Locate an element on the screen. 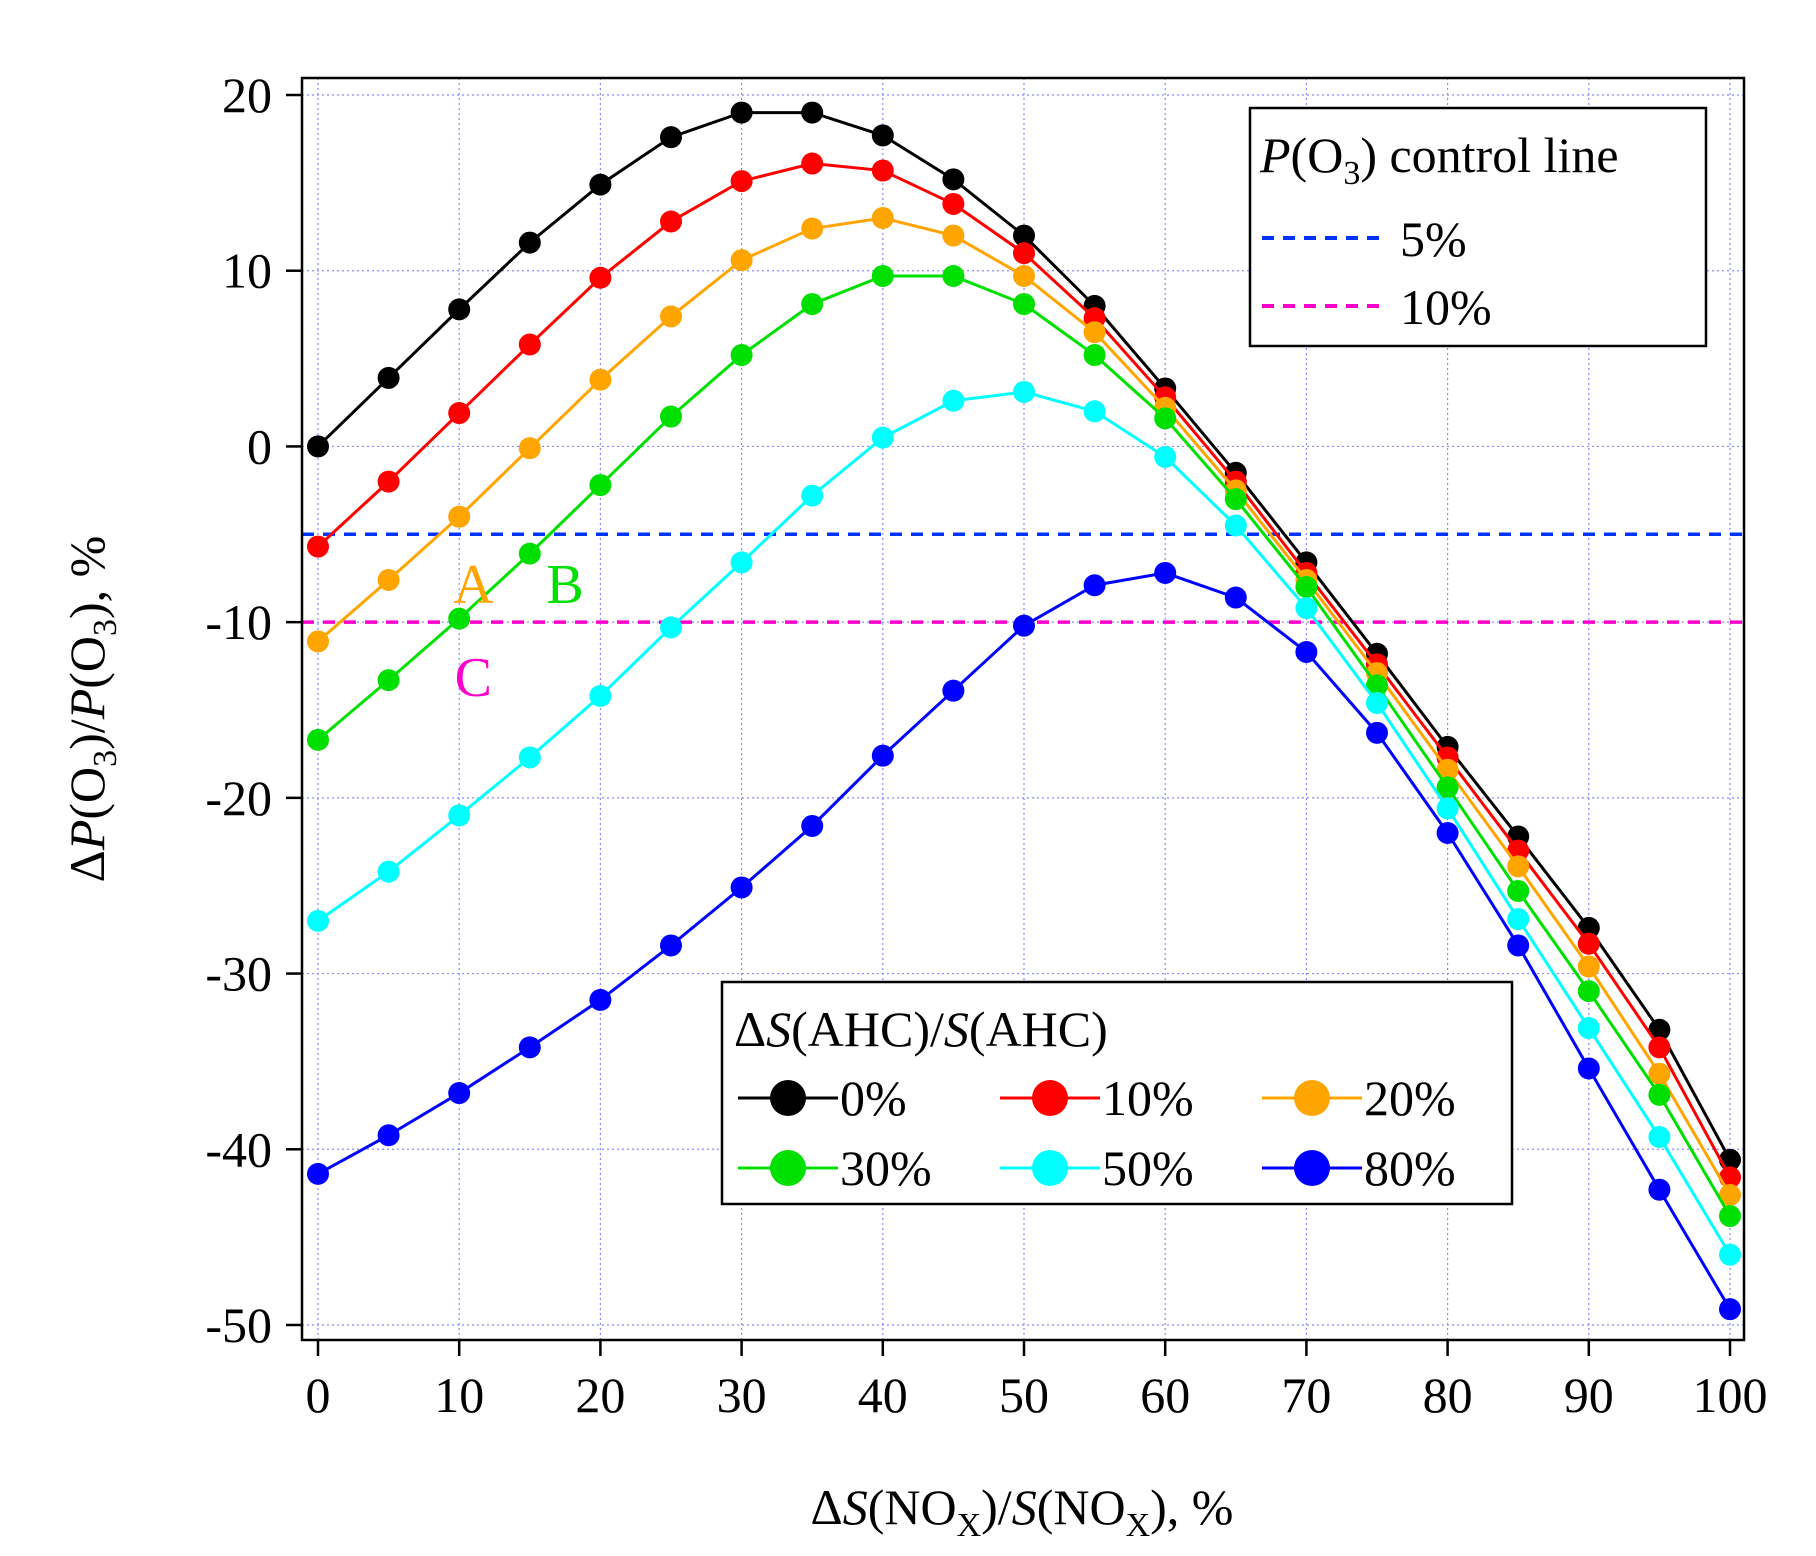 This screenshot has height=1556, width=1816. legend-entry-marker-30pct is located at coordinates (788, 1168).